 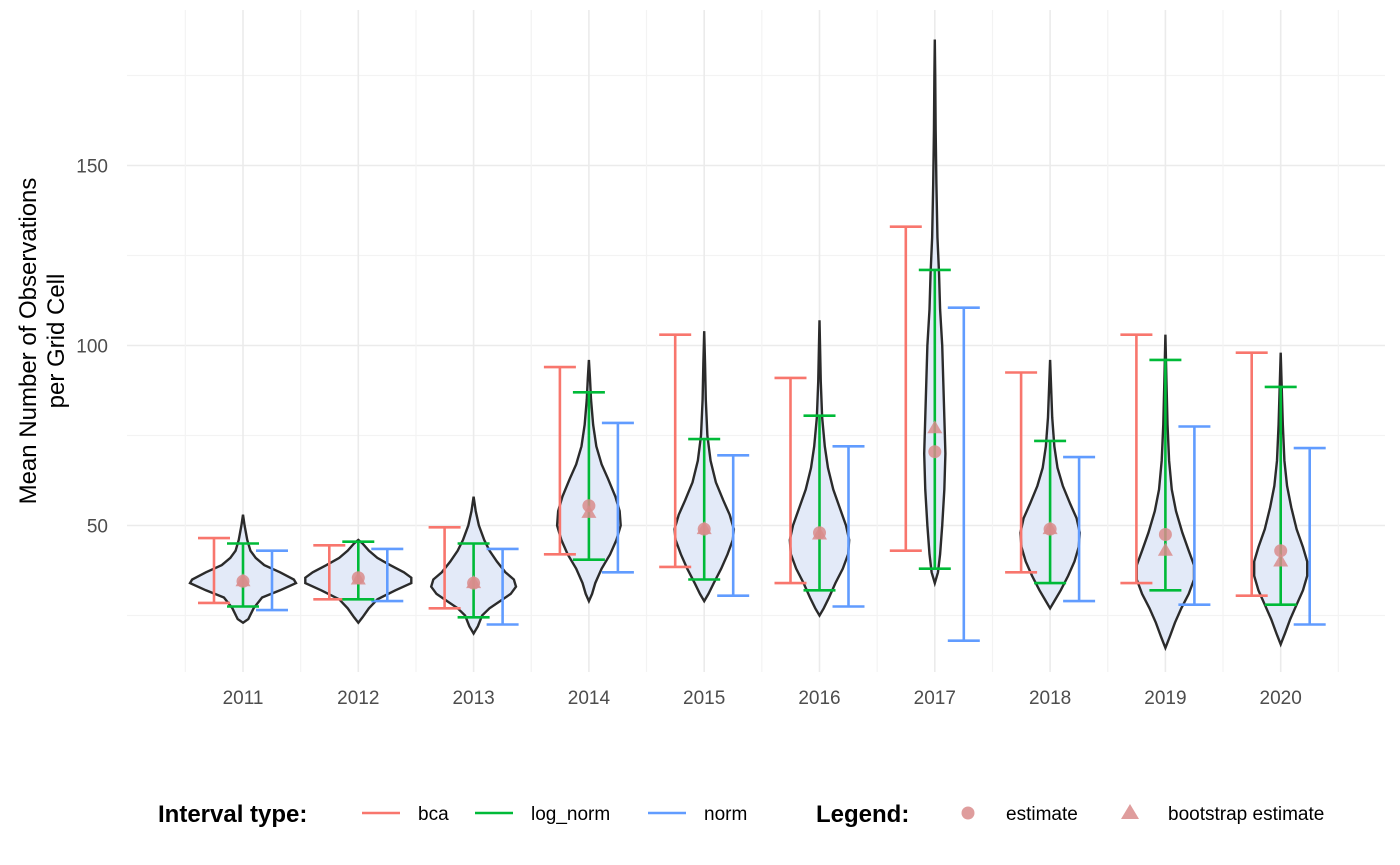 I want to click on interval-norm-2013, so click(x=502, y=586).